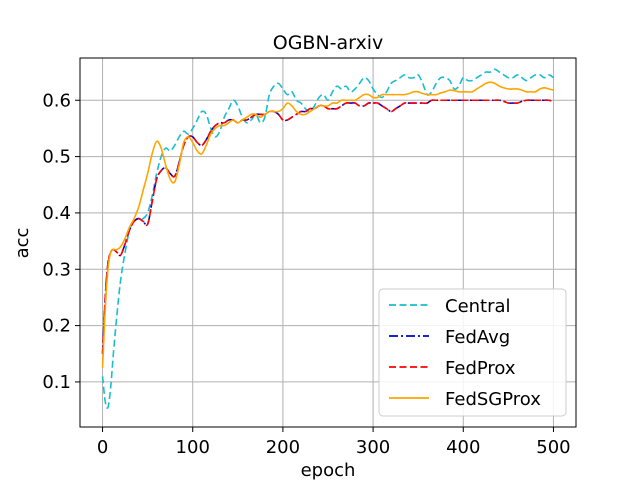 This screenshot has height=480, width=640. What do you see at coordinates (56, 382) in the screenshot?
I see `y-tick-label: 0.1` at bounding box center [56, 382].